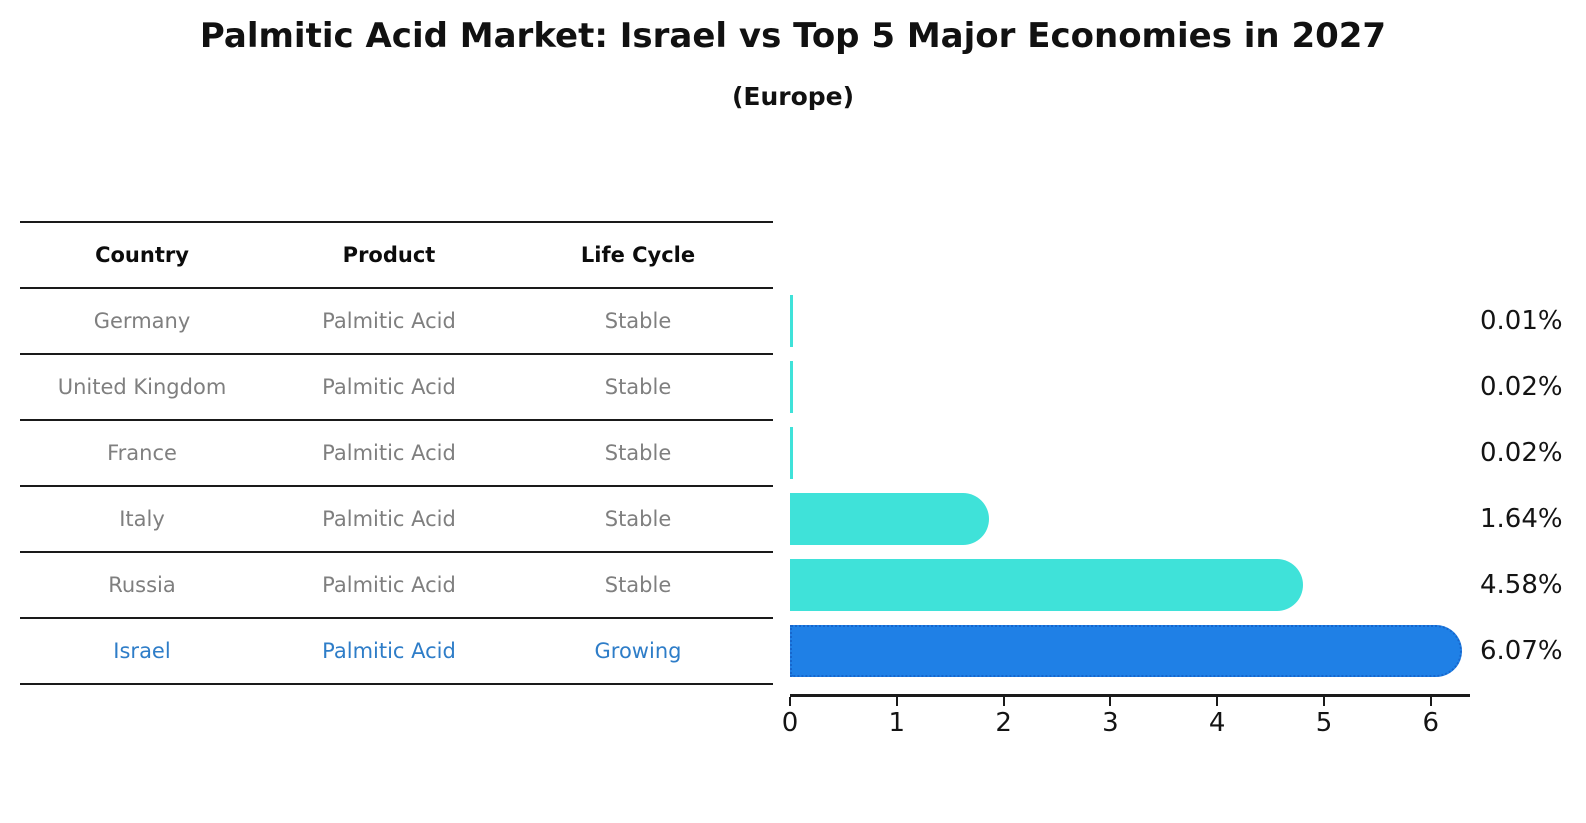 Image resolution: width=1586 pixels, height=823 pixels. What do you see at coordinates (142, 321) in the screenshot?
I see `cell-country: Germany` at bounding box center [142, 321].